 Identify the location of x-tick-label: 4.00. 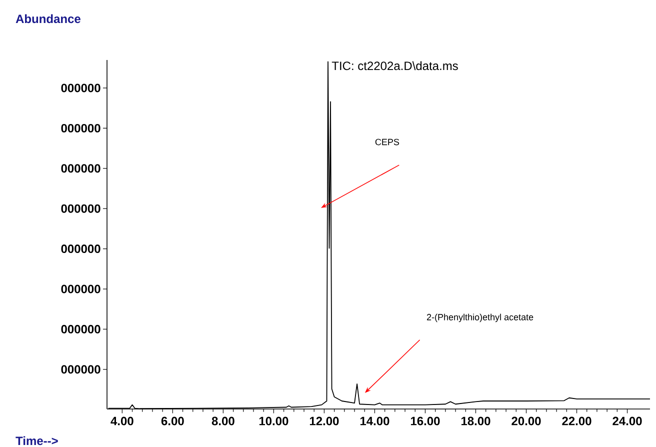
(122, 421).